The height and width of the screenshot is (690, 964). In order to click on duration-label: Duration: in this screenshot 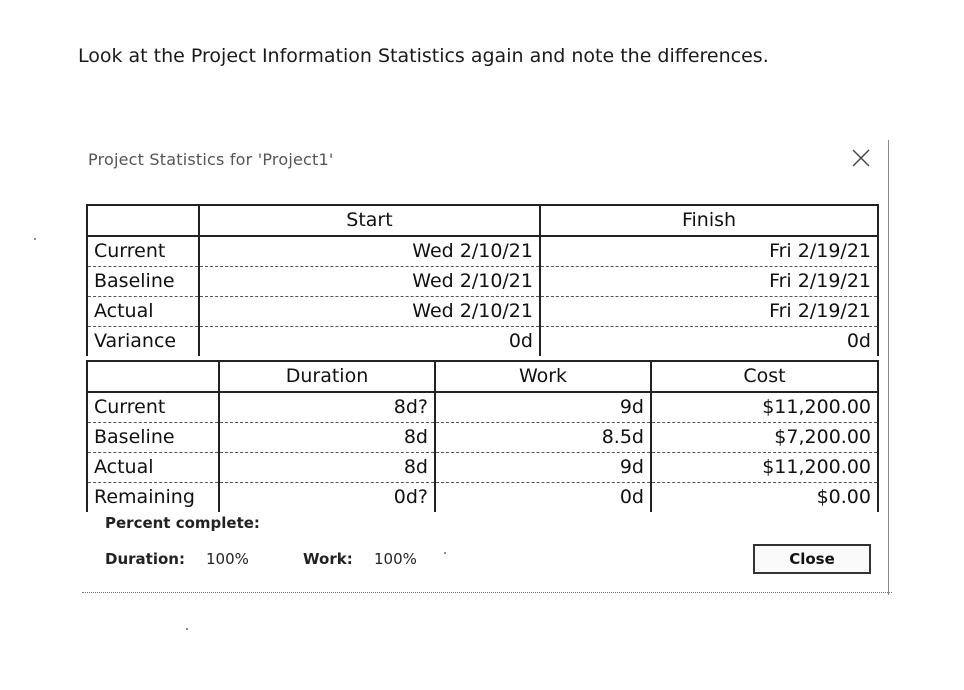, I will do `click(145, 559)`.